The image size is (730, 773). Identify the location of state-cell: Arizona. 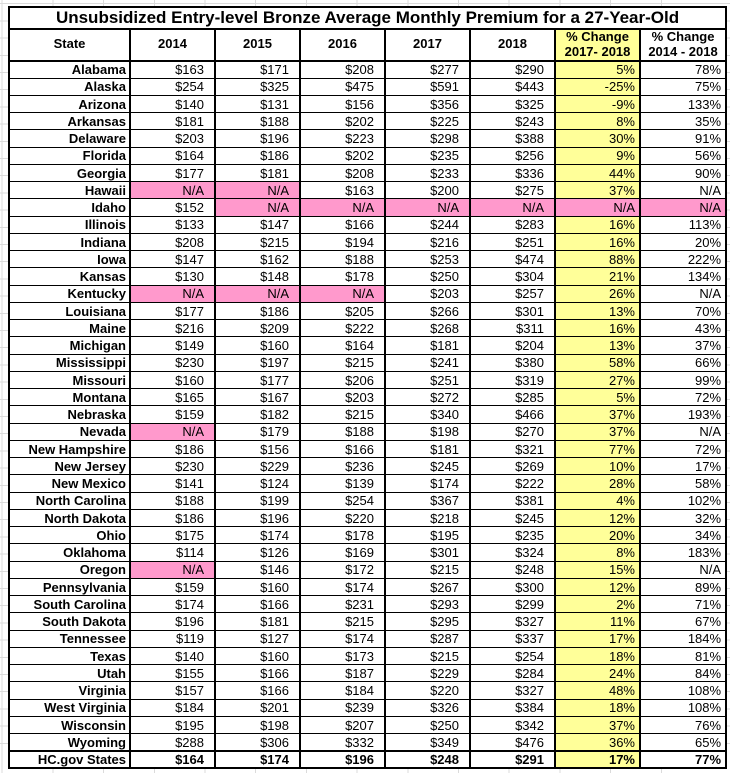
(69, 104).